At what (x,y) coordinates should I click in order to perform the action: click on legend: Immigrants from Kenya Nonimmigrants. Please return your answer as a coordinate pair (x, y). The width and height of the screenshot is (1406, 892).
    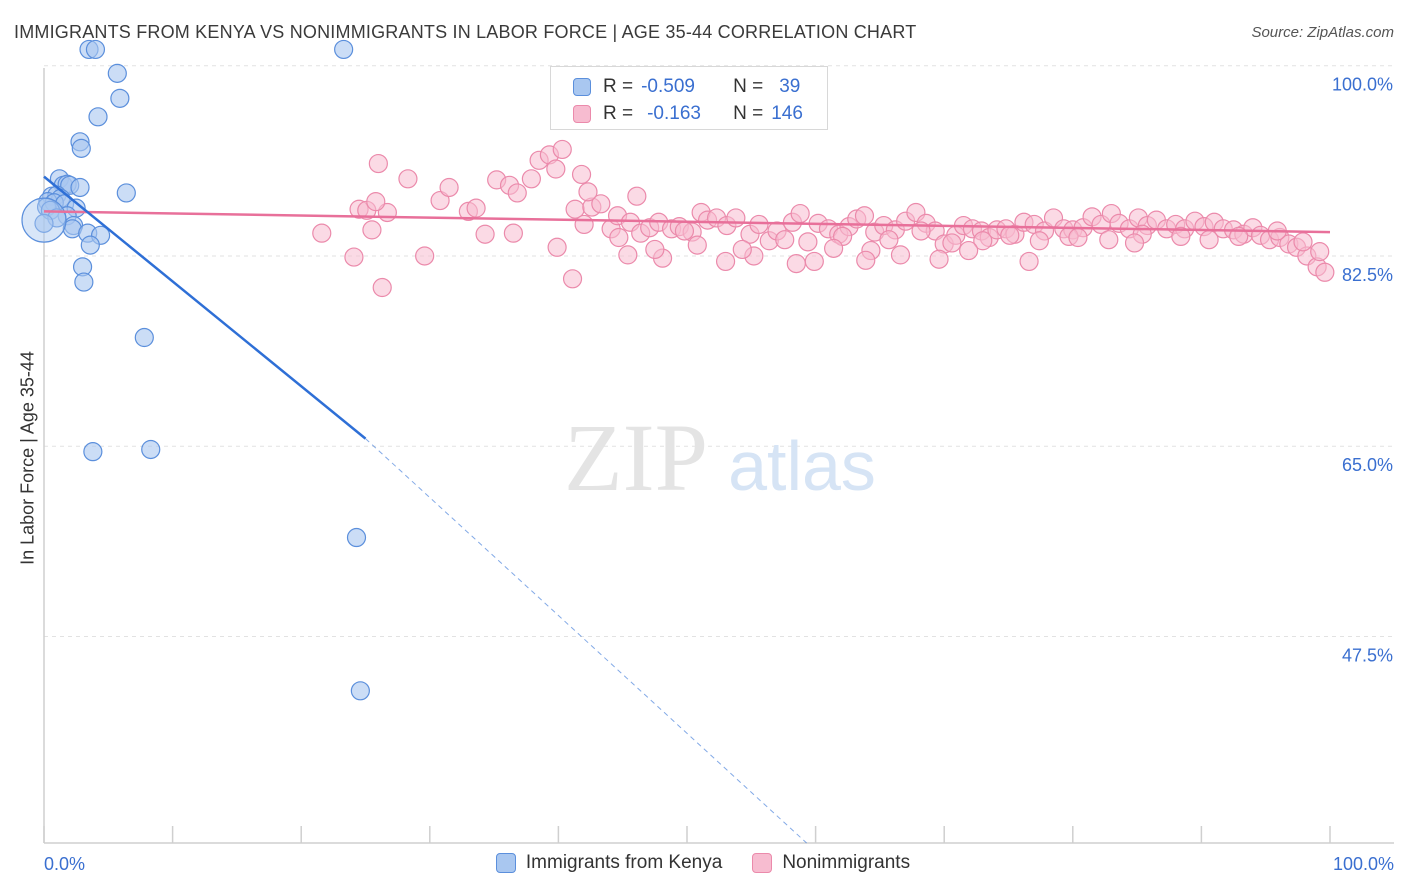
    Looking at the image, I should click on (703, 863).